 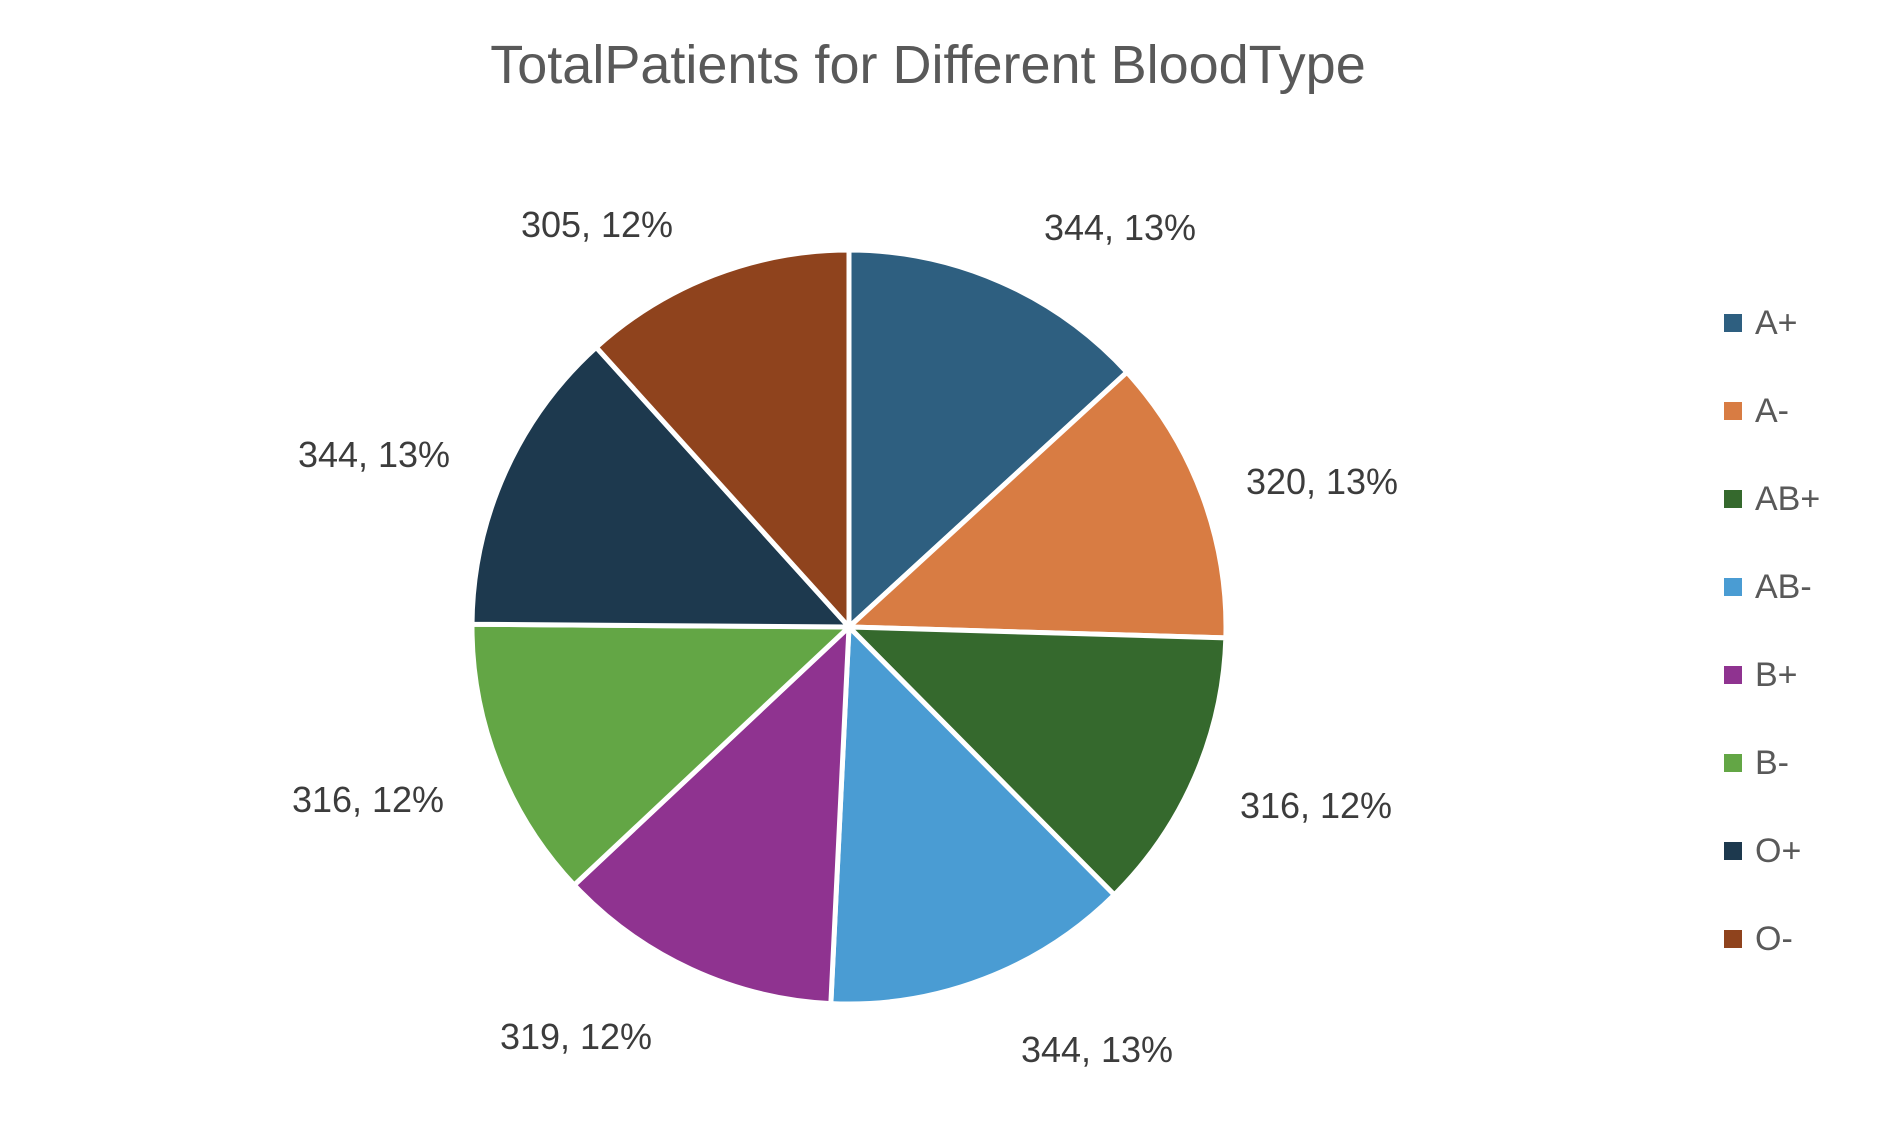 What do you see at coordinates (662, 755) in the screenshot?
I see `pie-slice-b-minus` at bounding box center [662, 755].